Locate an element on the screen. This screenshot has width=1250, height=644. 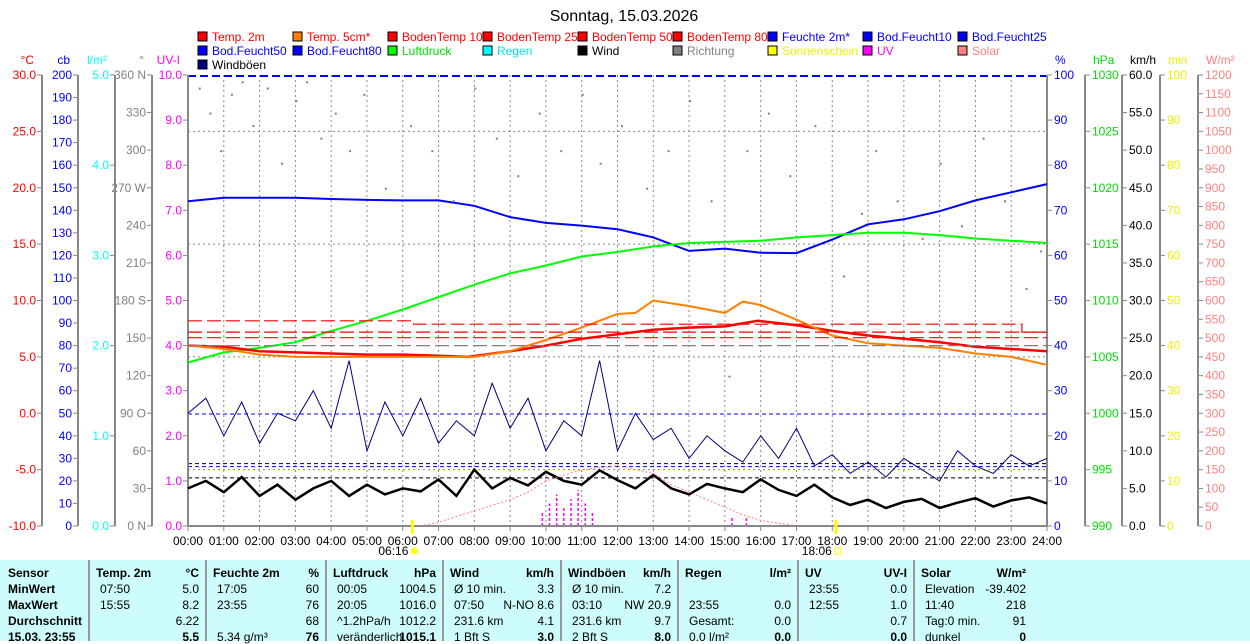
axis-tick-label: 50 is located at coordinates (66, 413).